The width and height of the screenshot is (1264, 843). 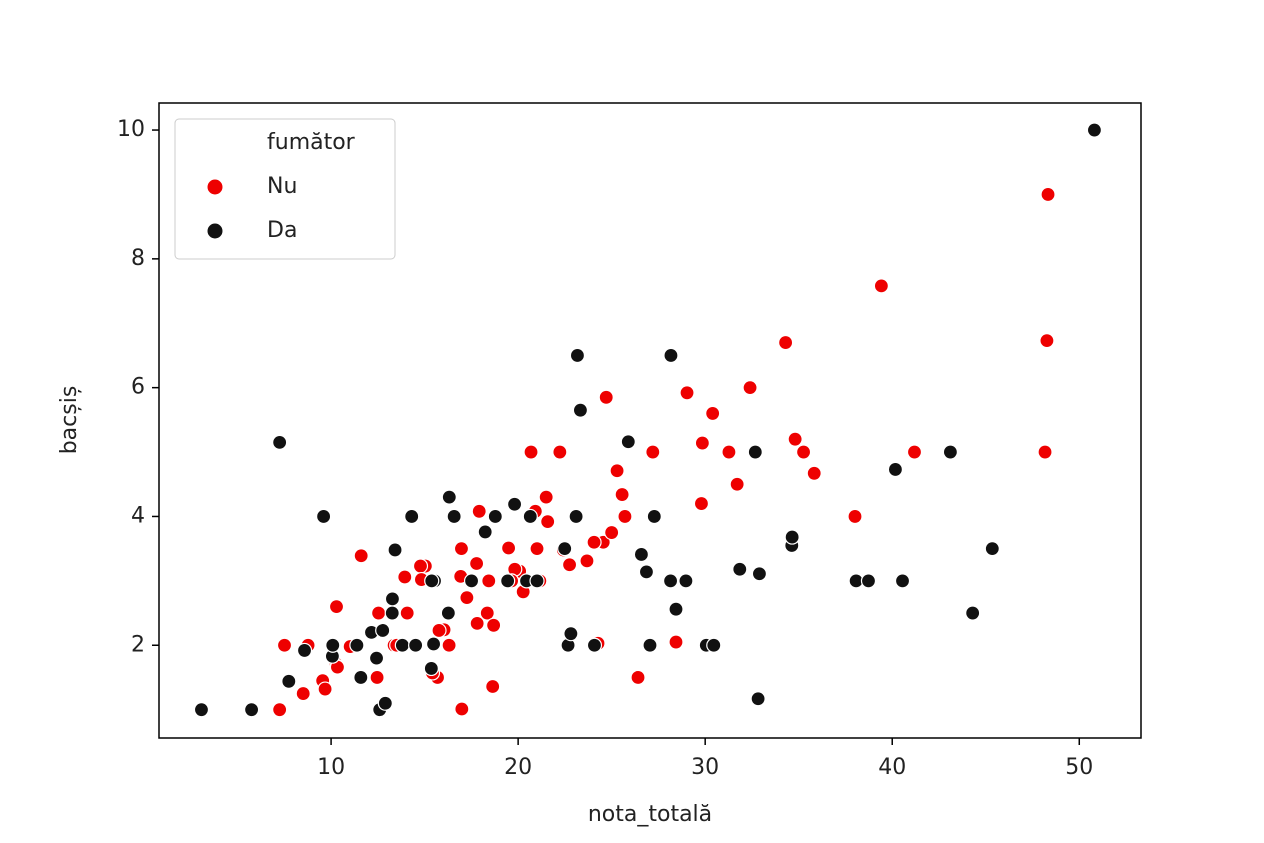 I want to click on legend-label: Nu, so click(x=282, y=186).